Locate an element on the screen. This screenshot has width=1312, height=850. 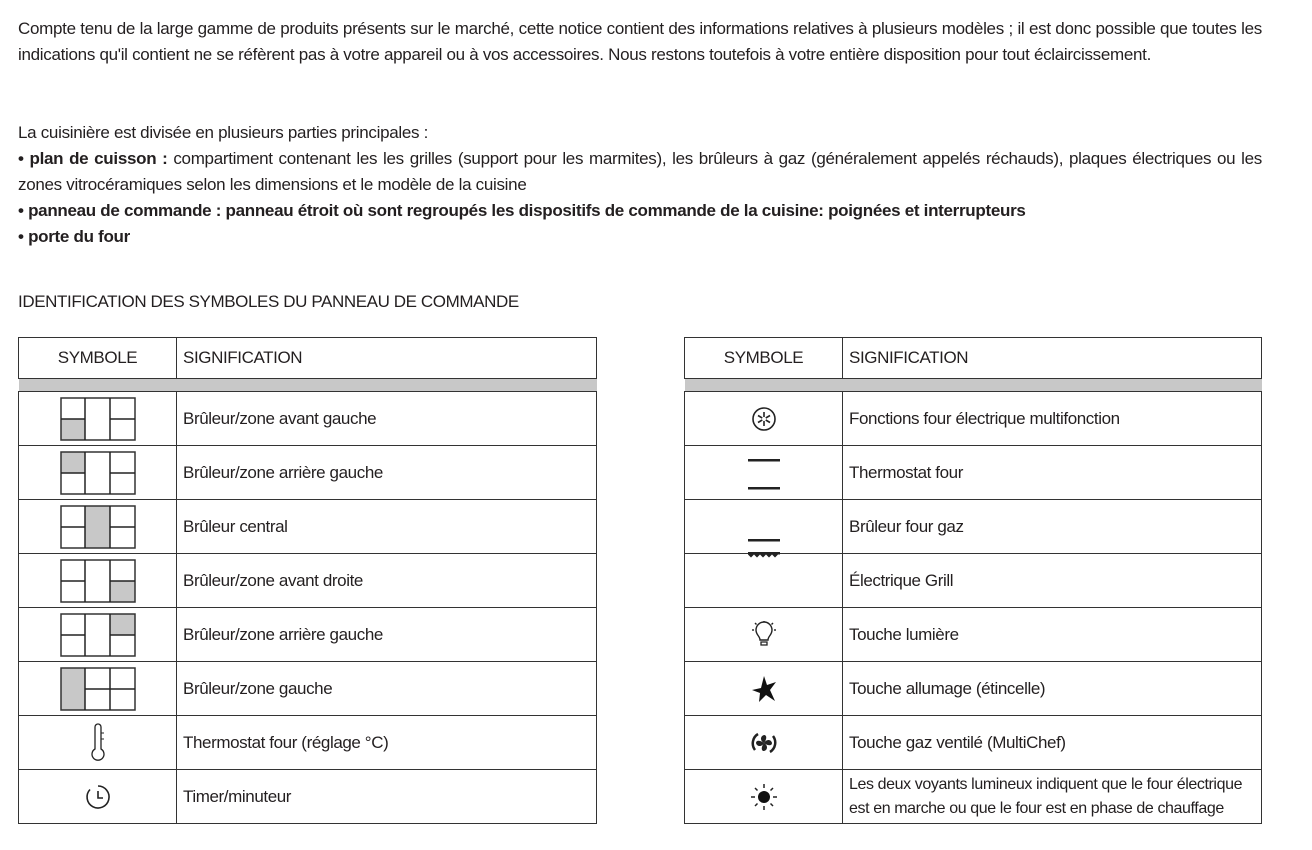
meaning-cell: Touche allumage (étincelle) is located at coordinates (1052, 688).